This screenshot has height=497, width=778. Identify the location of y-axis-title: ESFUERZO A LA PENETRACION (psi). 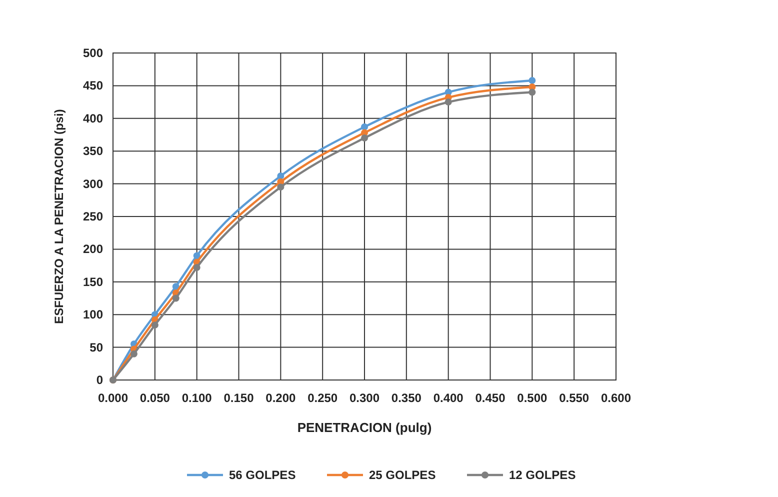
(59, 216).